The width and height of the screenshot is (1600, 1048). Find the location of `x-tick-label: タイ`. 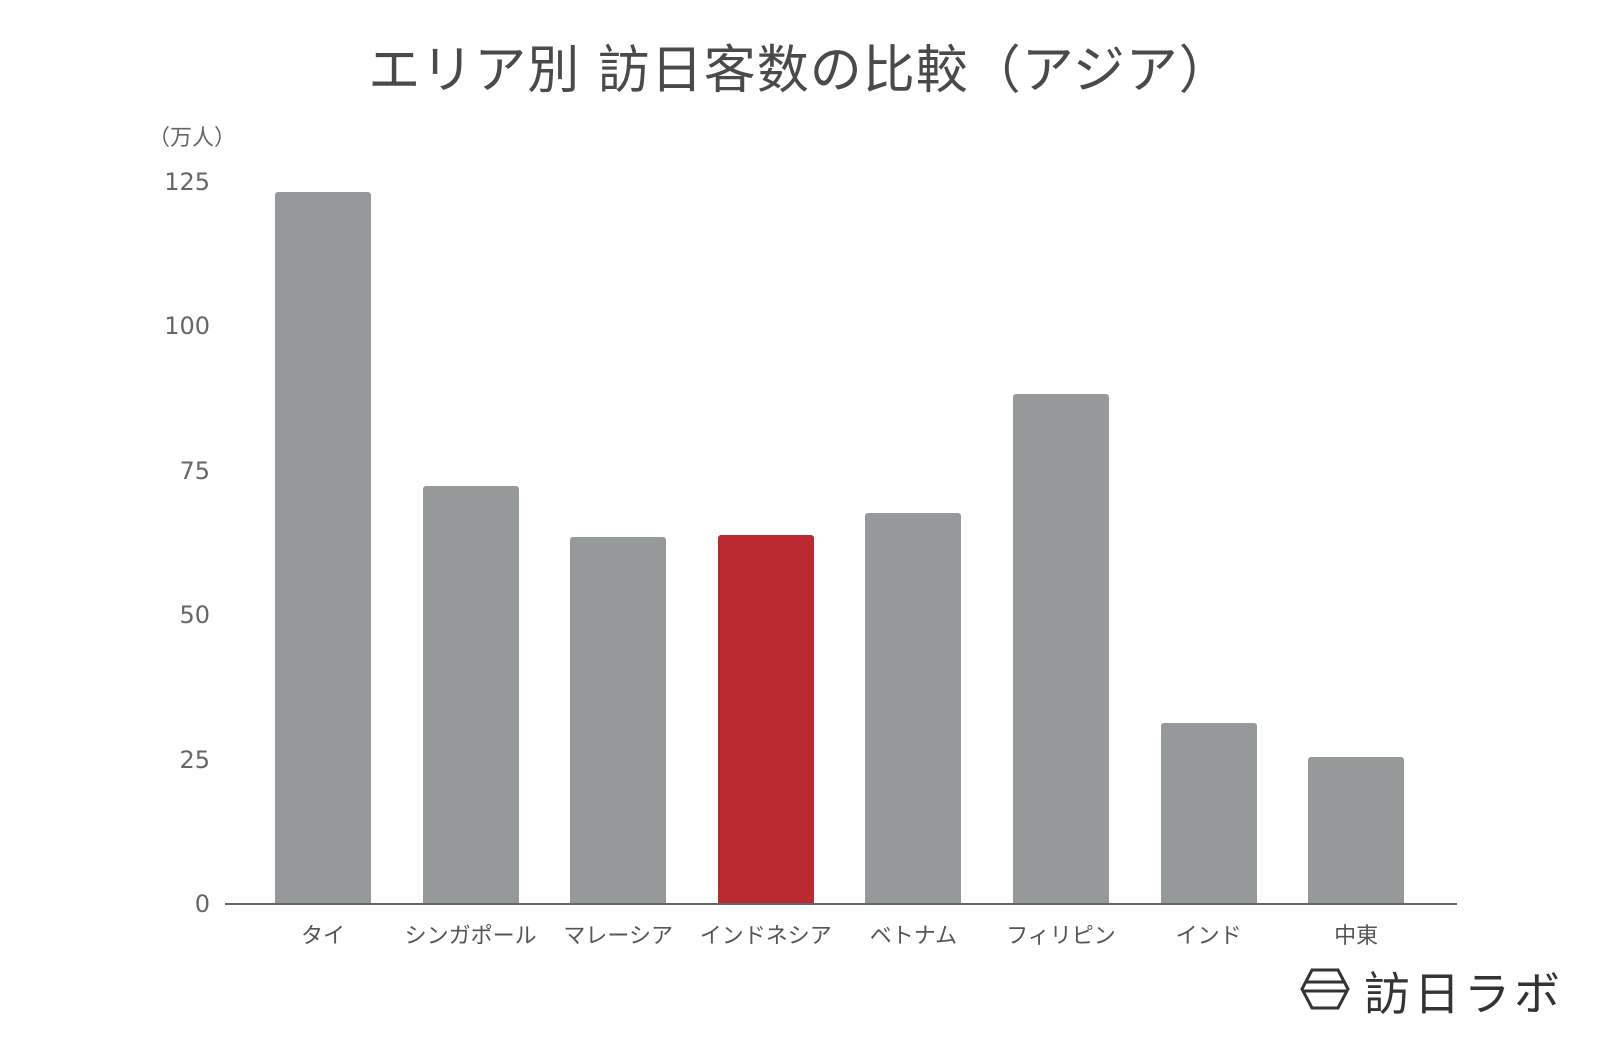

x-tick-label: タイ is located at coordinates (322, 936).